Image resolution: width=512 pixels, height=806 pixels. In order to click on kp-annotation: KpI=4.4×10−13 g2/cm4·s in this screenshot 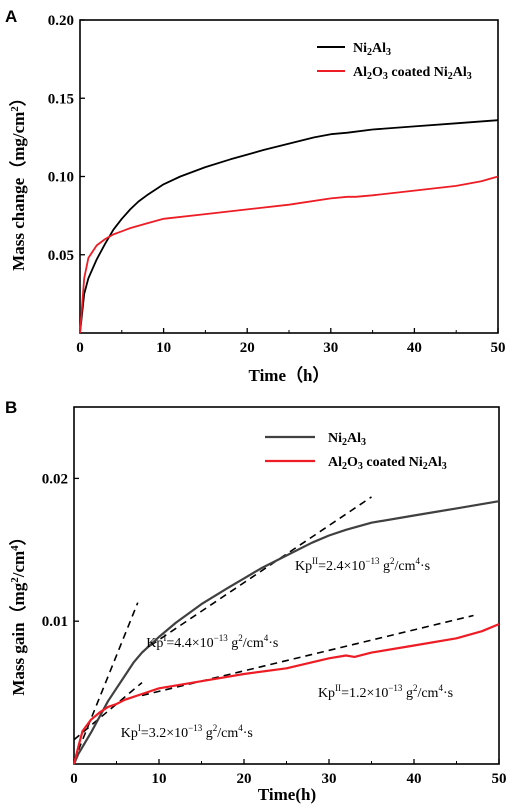, I will do `click(212, 642)`.